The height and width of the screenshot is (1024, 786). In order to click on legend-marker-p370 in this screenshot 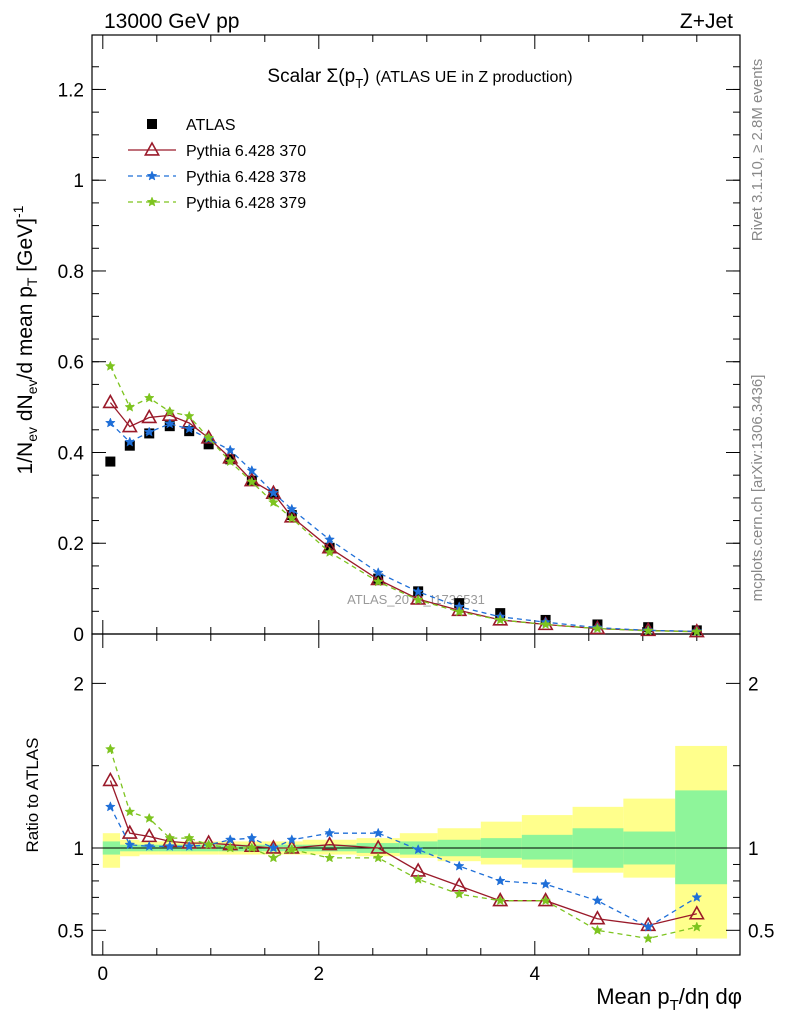, I will do `click(152, 148)`.